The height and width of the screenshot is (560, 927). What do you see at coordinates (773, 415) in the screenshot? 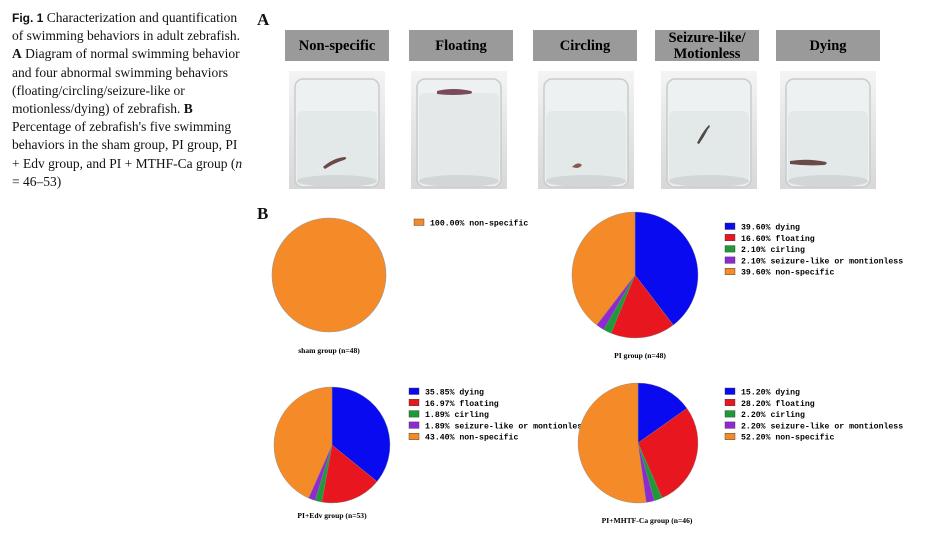
I see `legend-label: 2.20% cirling` at bounding box center [773, 415].